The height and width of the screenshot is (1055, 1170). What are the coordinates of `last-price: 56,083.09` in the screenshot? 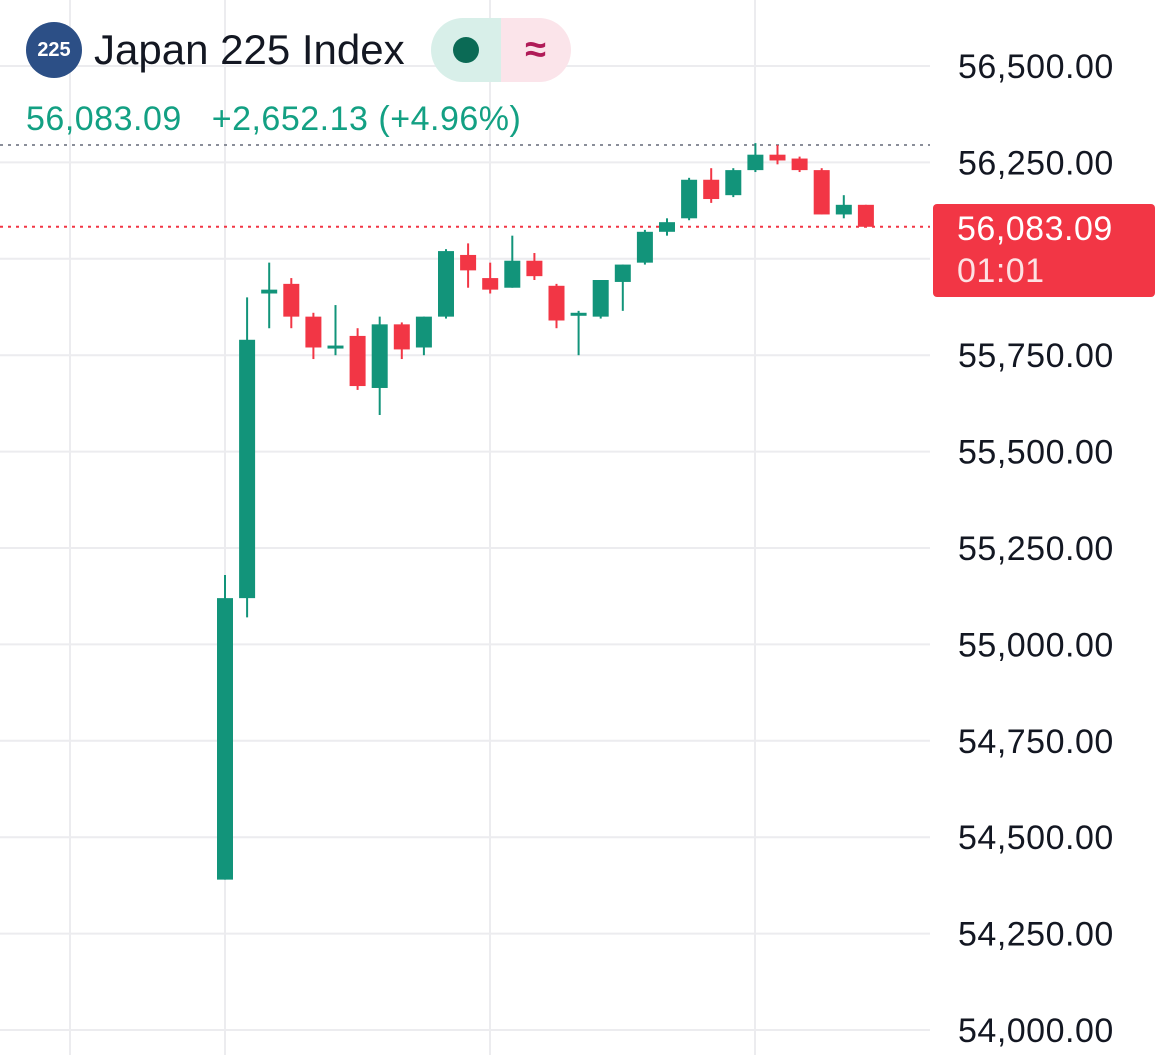 It's located at (104, 119).